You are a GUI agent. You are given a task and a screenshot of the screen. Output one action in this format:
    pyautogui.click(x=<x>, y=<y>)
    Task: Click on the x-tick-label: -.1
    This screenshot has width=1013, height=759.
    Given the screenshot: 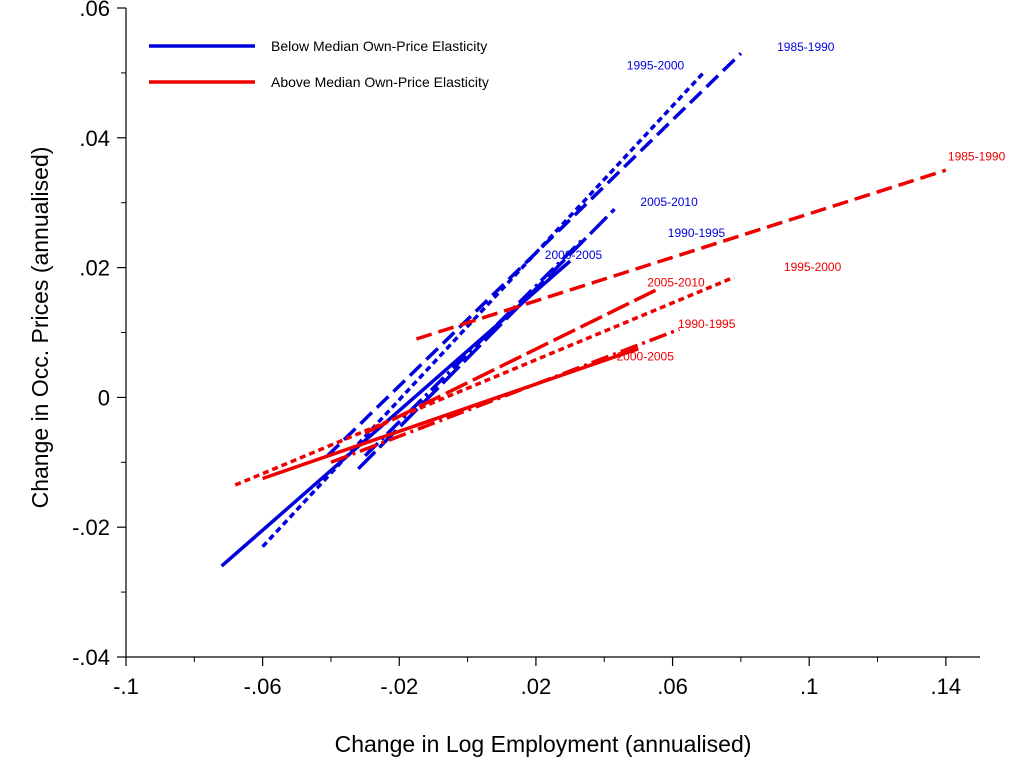 What is the action you would take?
    pyautogui.click(x=126, y=686)
    